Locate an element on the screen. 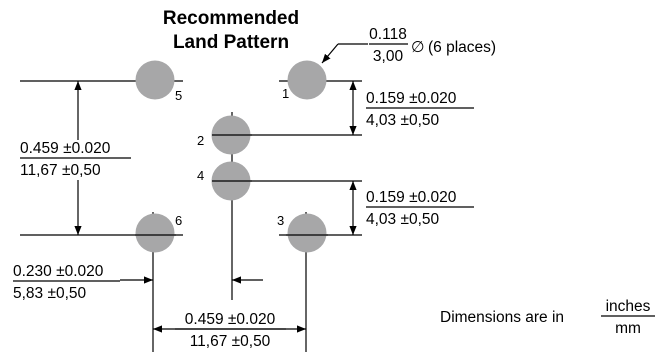  pad-label-2: 2 is located at coordinates (200, 140).